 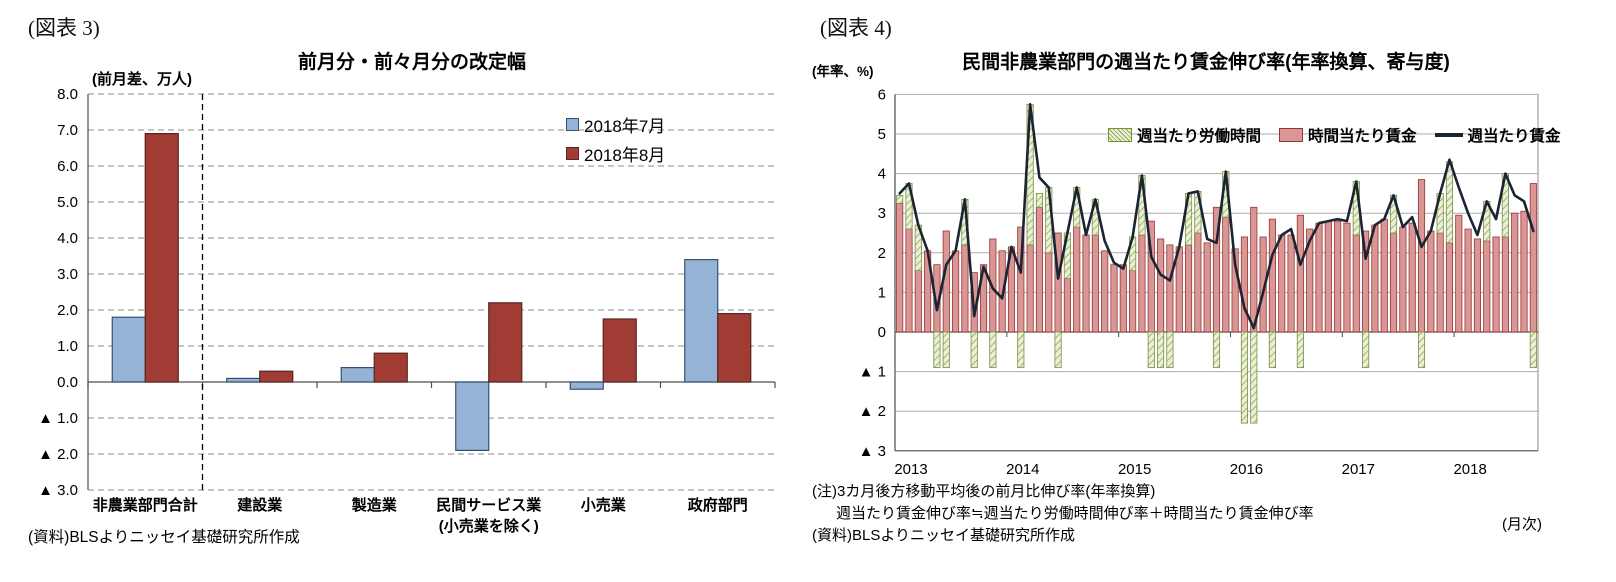 What do you see at coordinates (58, 490) in the screenshot?
I see `y-tick-label: ▲ 3.0` at bounding box center [58, 490].